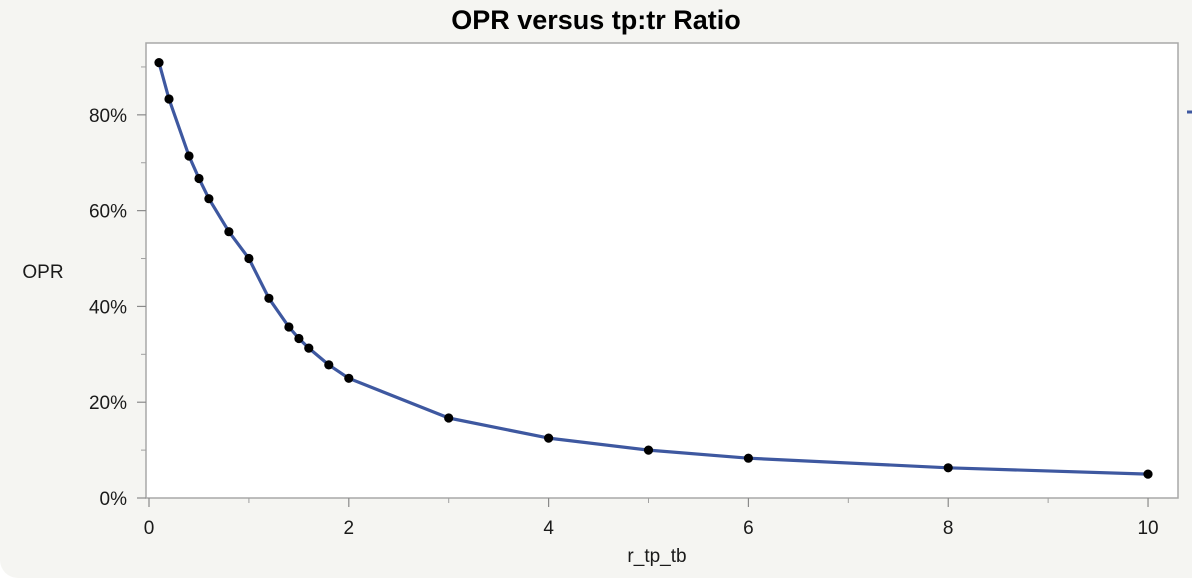 Image resolution: width=1192 pixels, height=580 pixels. What do you see at coordinates (108, 116) in the screenshot?
I see `y-tick-label: 80%` at bounding box center [108, 116].